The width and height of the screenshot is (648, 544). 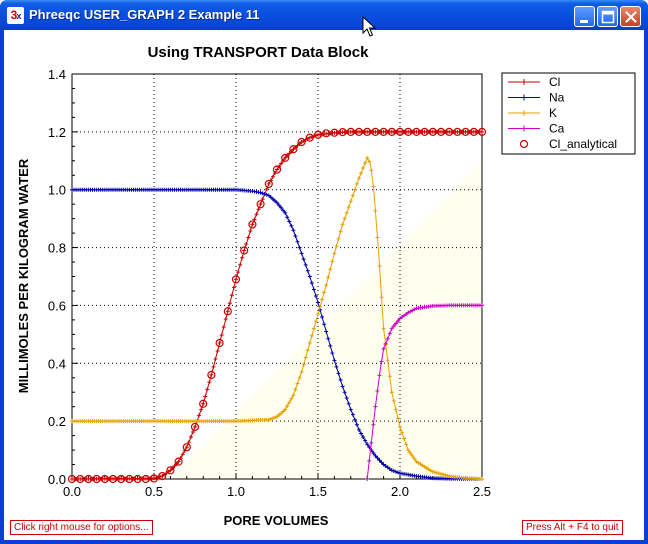 What do you see at coordinates (553, 113) in the screenshot?
I see `legend-label-k: K` at bounding box center [553, 113].